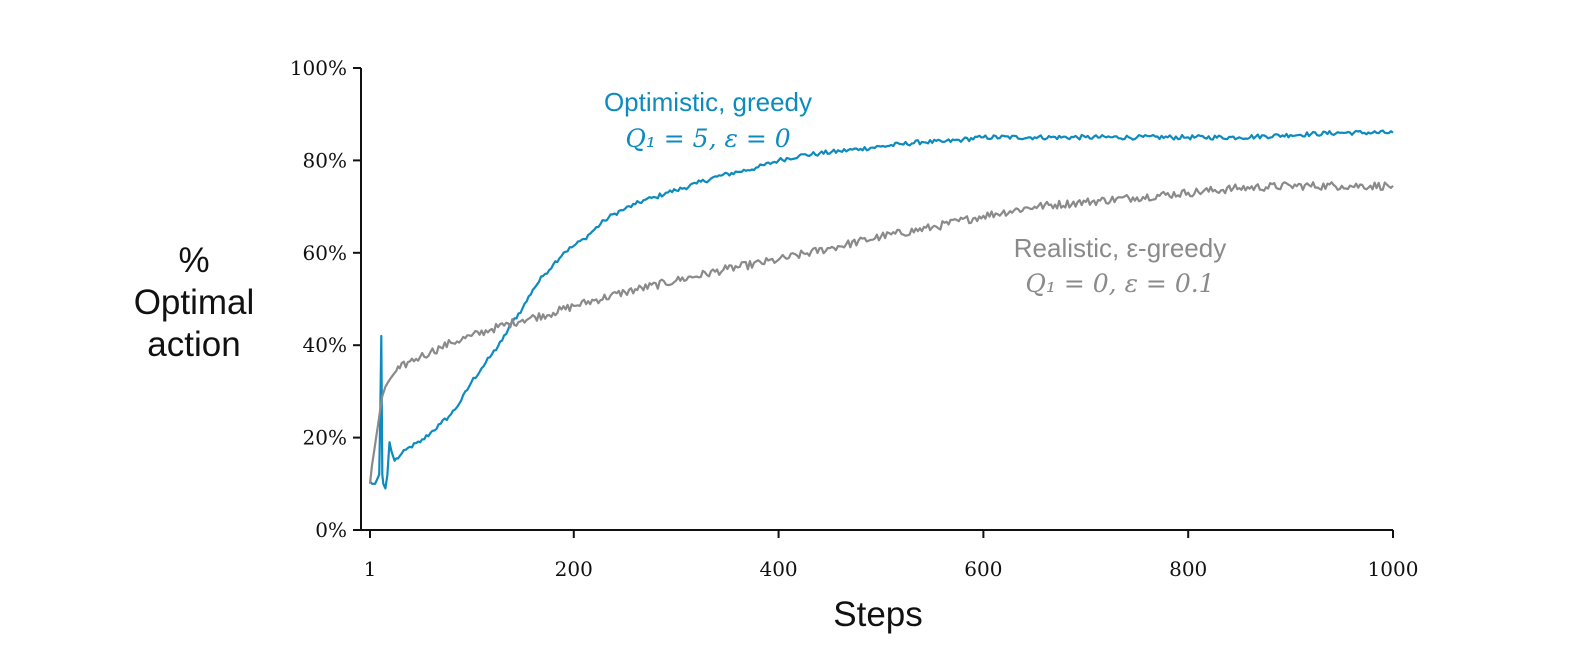 The image size is (1582, 670). Describe the element at coordinates (325, 299) in the screenshot. I see `y-ticks-group: 0% 20% 40% 60% 80% 100%` at that location.